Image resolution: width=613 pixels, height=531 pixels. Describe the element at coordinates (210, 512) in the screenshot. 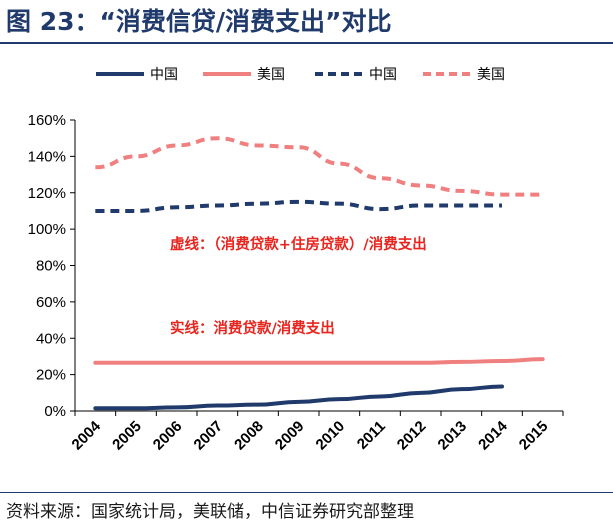

I see `source-note: 资料来源：国家统计局，美联储，中信证券研究部整理` at that location.